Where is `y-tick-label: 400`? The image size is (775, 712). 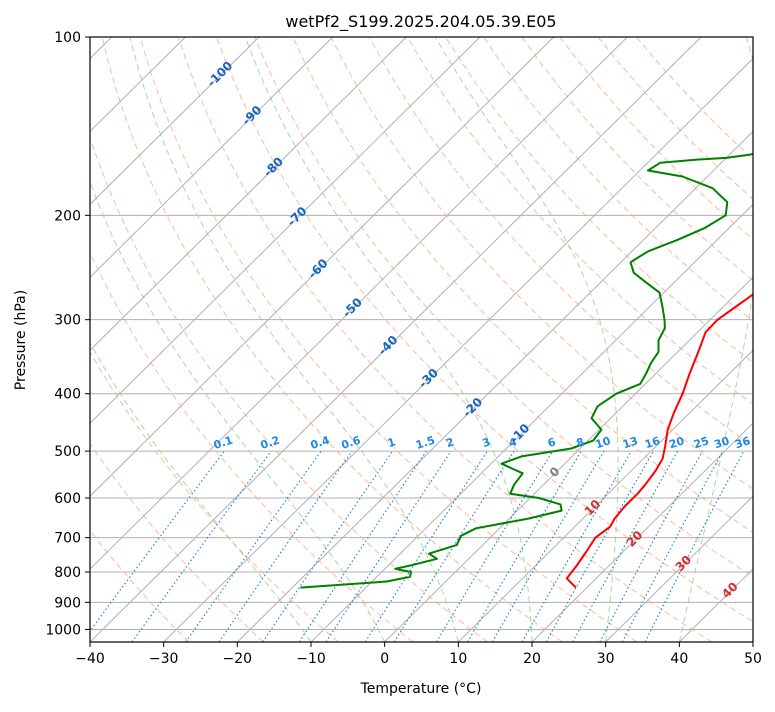 y-tick-label: 400 is located at coordinates (67, 395).